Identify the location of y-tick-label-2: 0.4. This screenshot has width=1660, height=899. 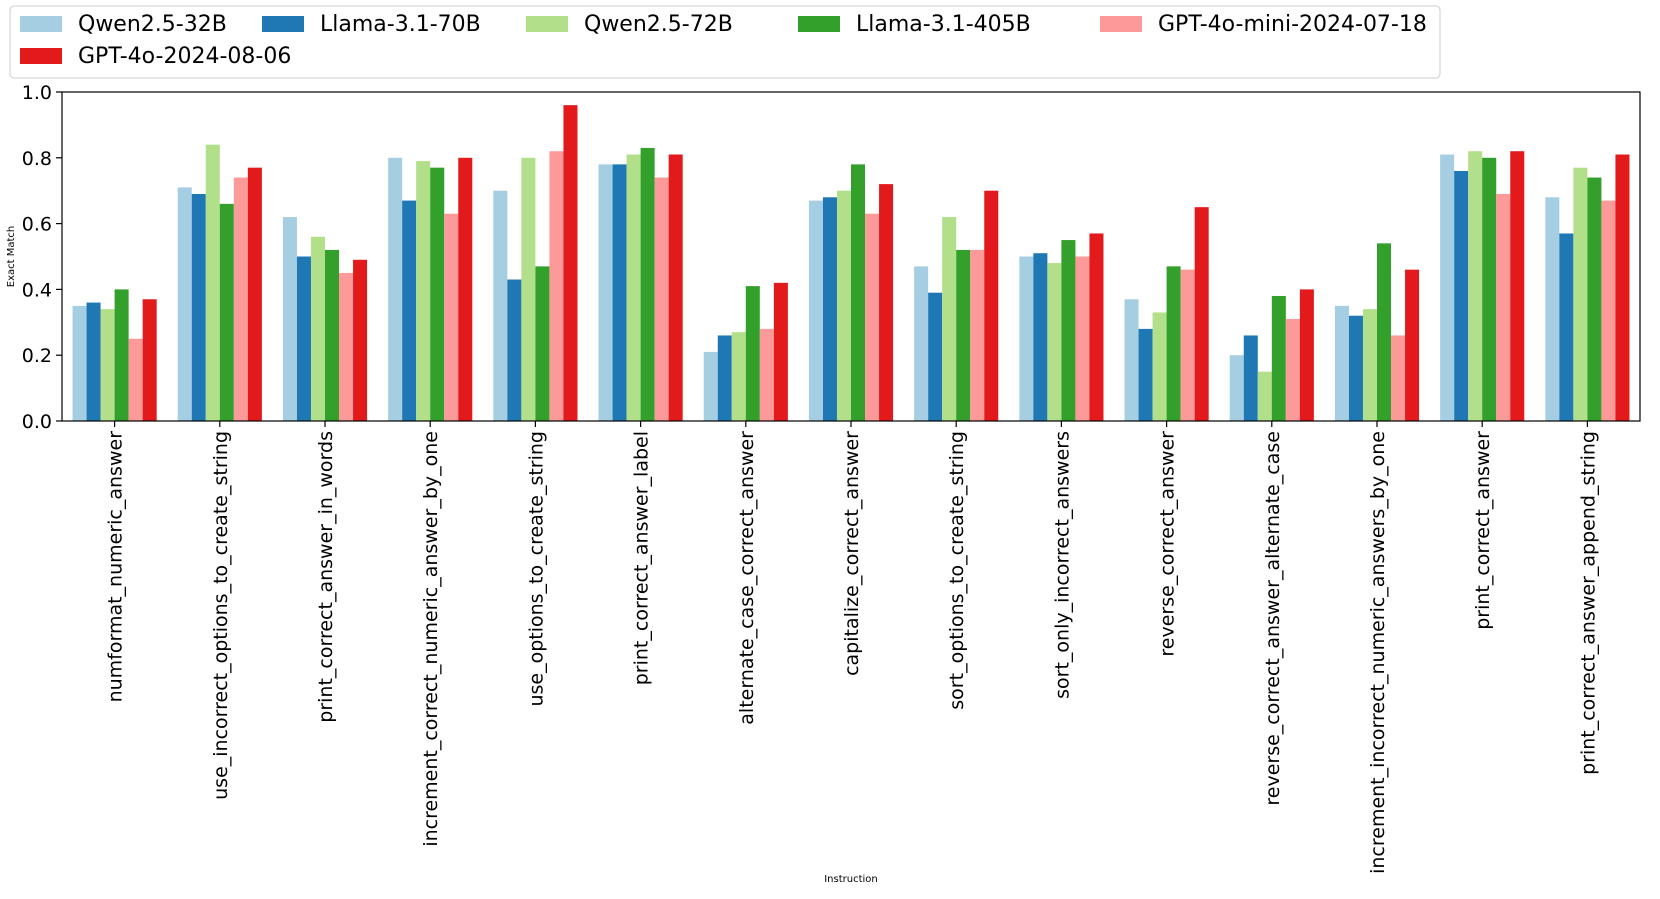
(37, 290).